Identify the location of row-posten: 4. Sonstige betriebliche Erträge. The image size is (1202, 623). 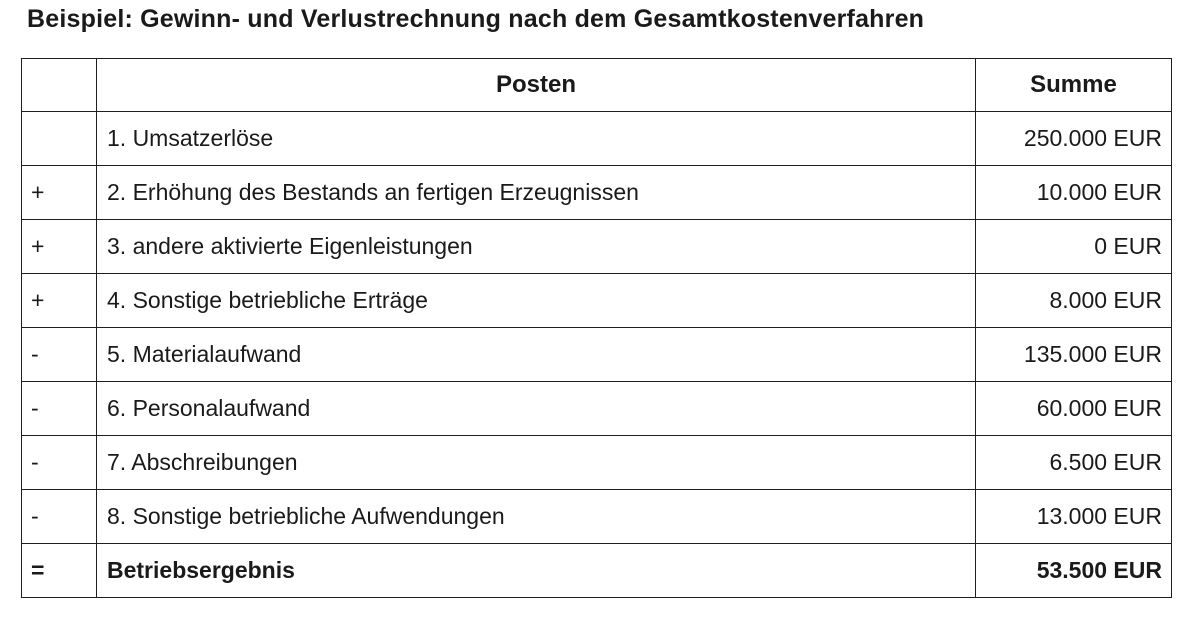
(536, 300).